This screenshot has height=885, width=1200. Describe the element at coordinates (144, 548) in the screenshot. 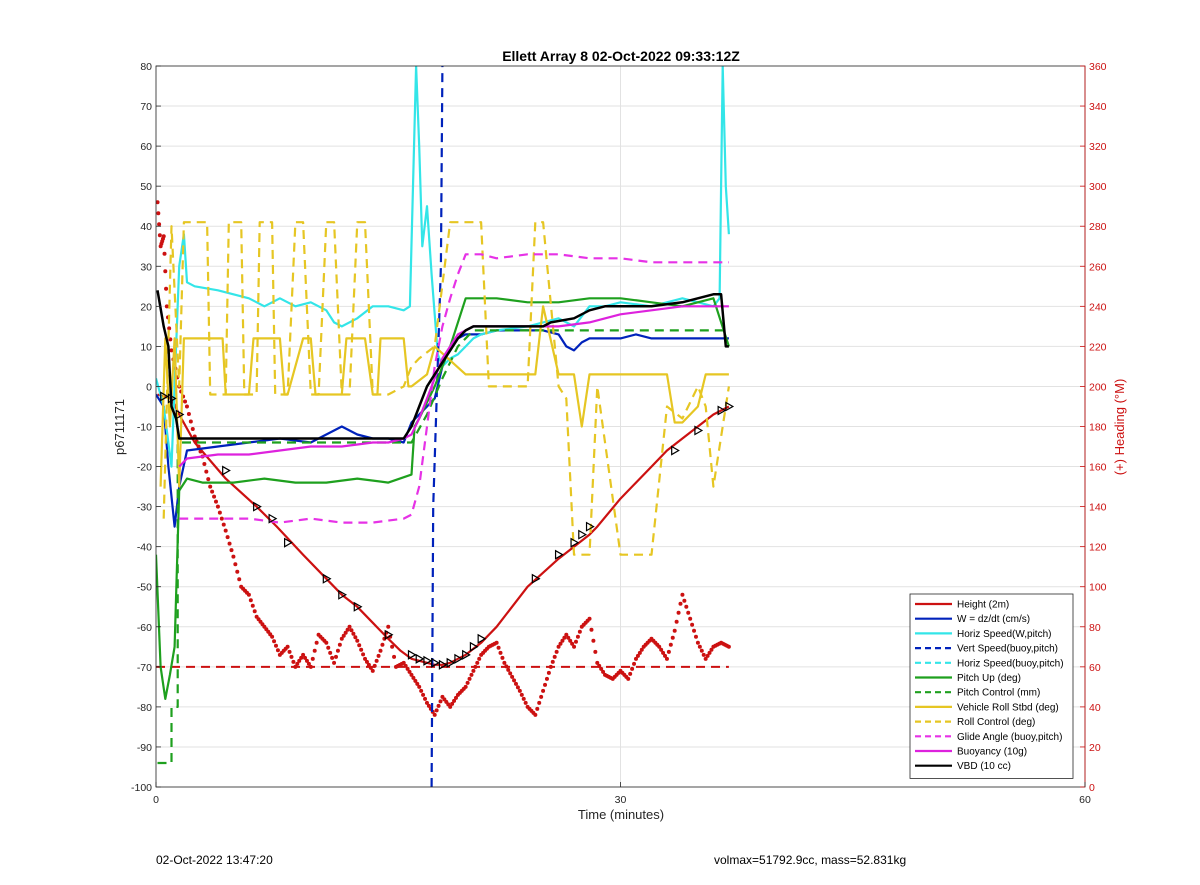

I see `y-tick-label: -40` at that location.